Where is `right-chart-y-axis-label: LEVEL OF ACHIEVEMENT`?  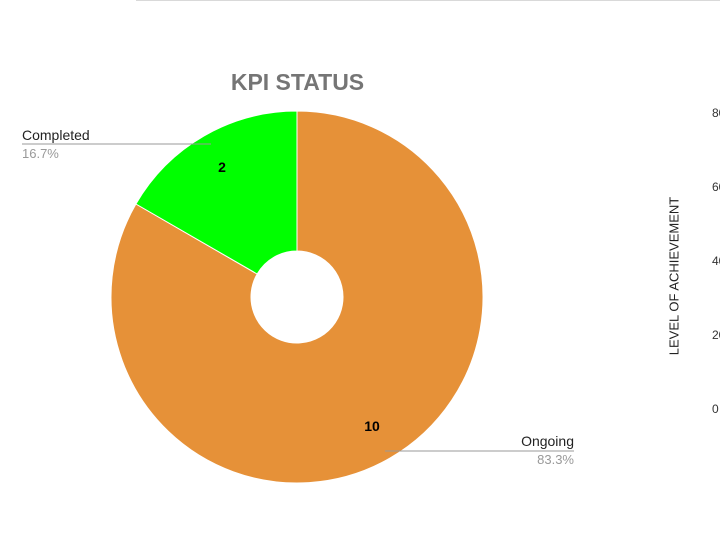 right-chart-y-axis-label: LEVEL OF ACHIEVEMENT is located at coordinates (674, 276).